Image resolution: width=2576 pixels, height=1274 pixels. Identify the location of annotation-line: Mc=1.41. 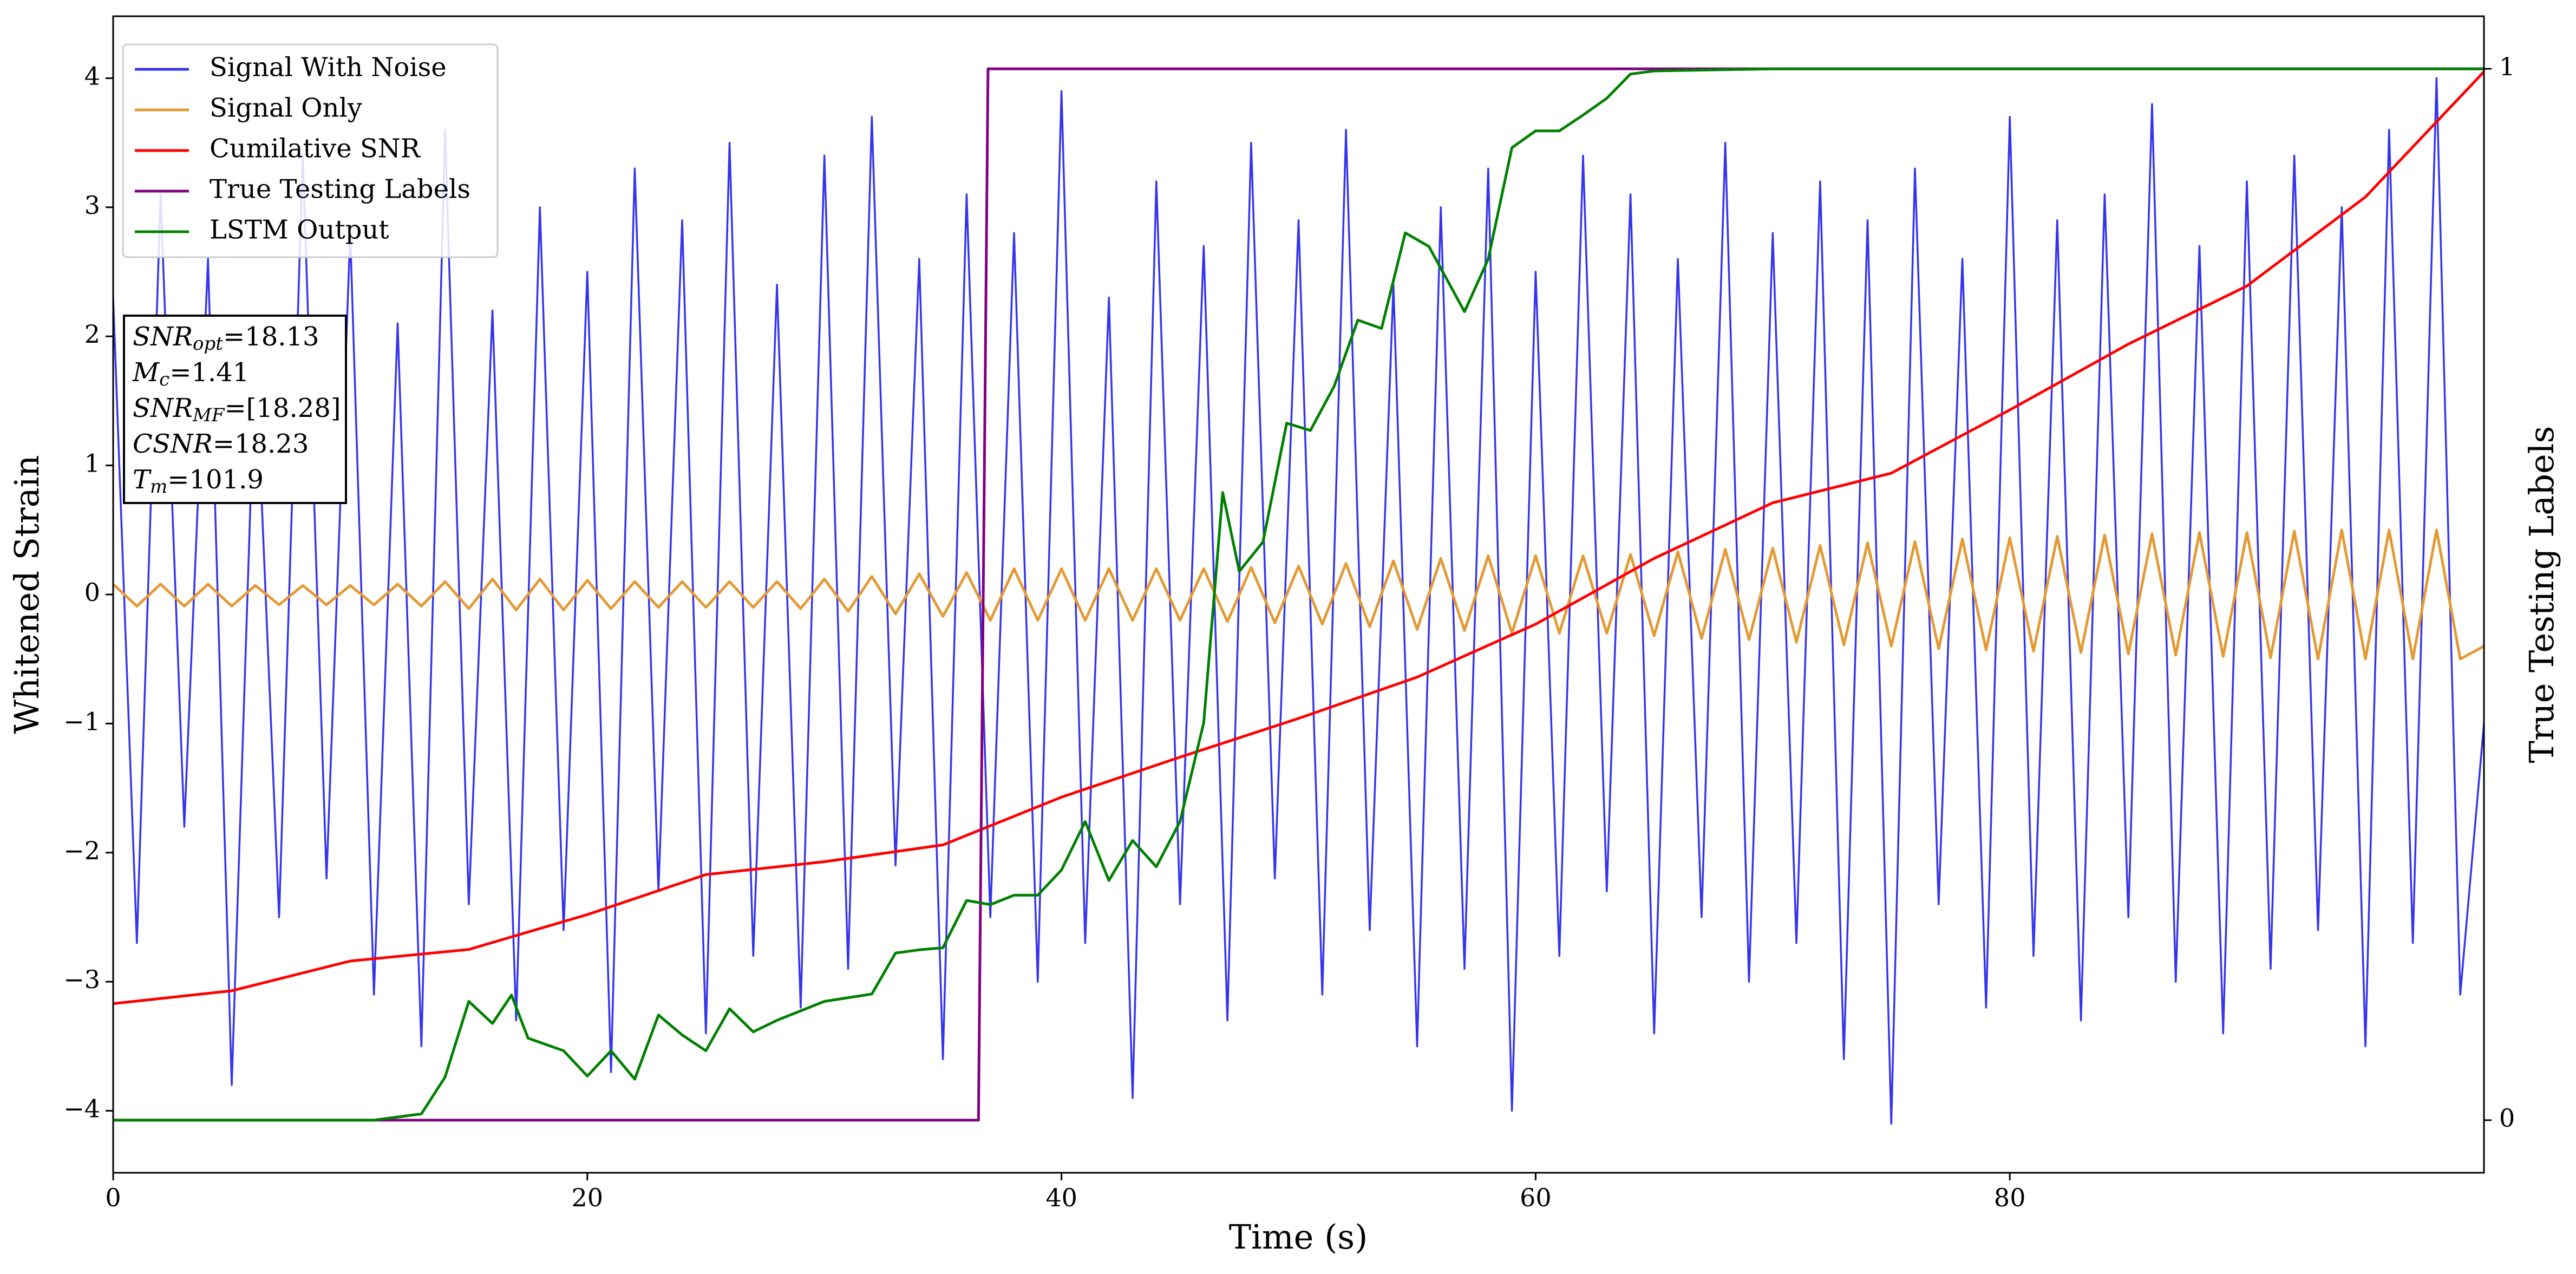
(190, 374).